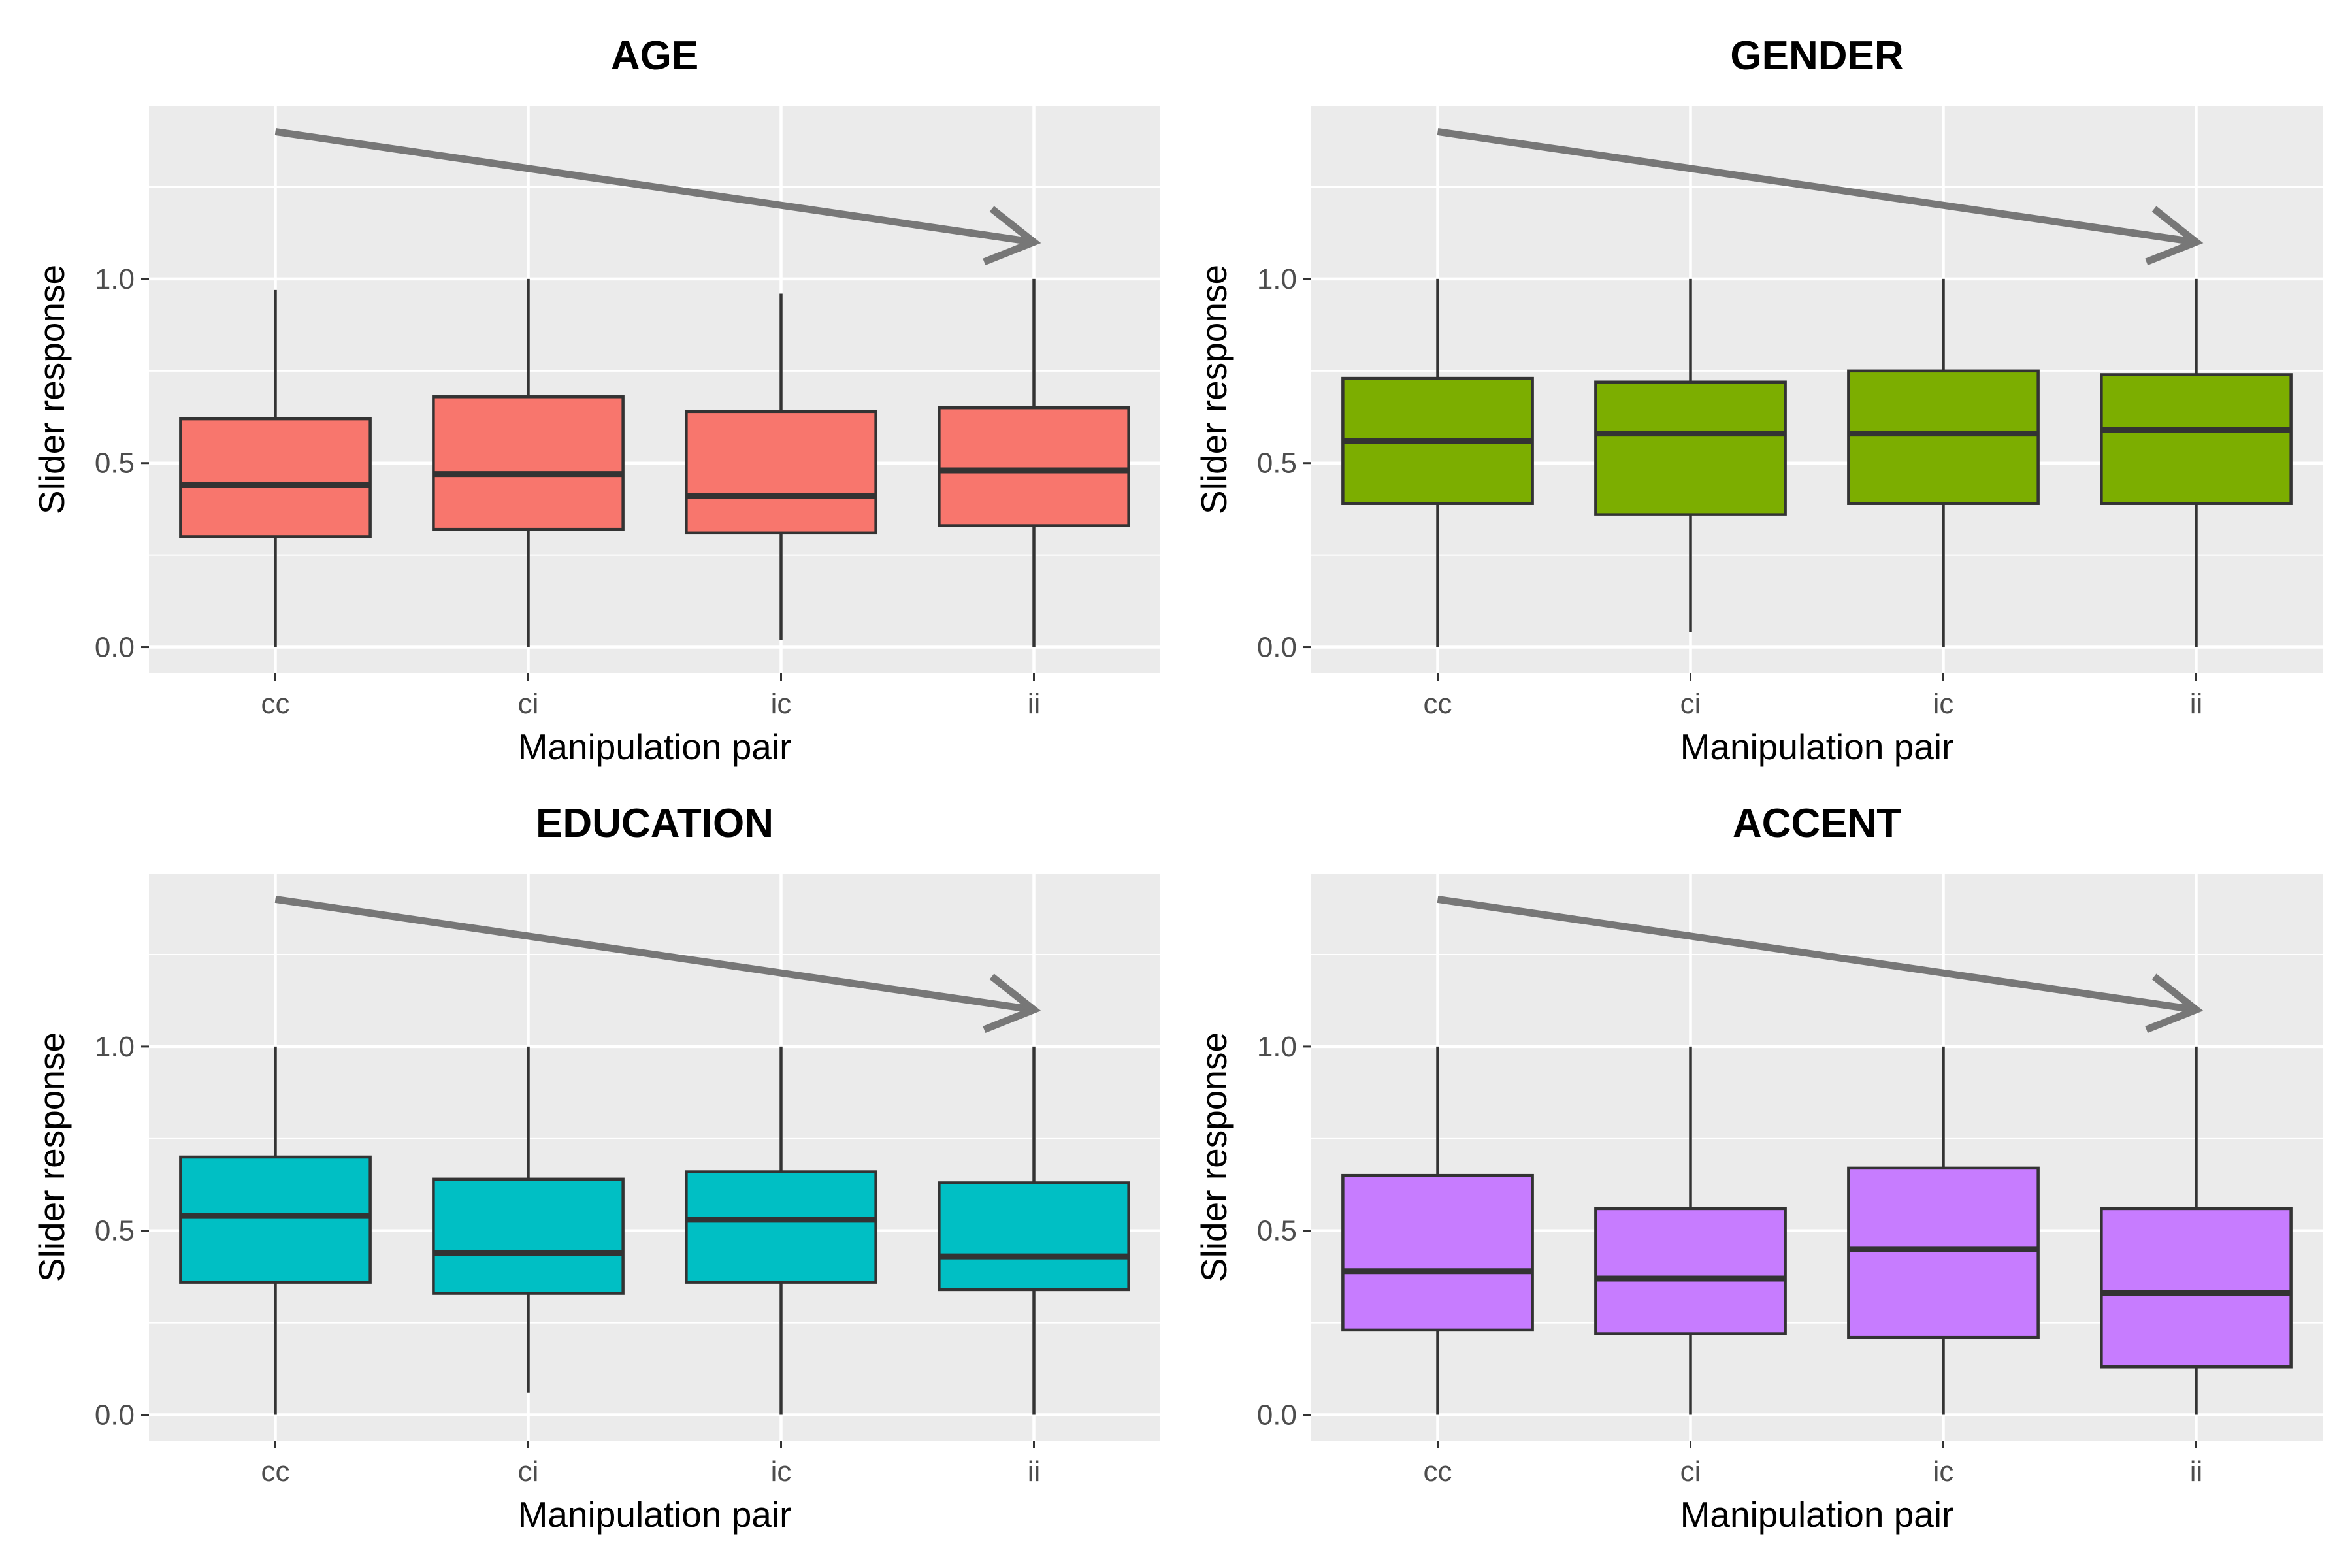 The width and height of the screenshot is (2352, 1568). I want to click on panel-title: AGE, so click(654, 55).